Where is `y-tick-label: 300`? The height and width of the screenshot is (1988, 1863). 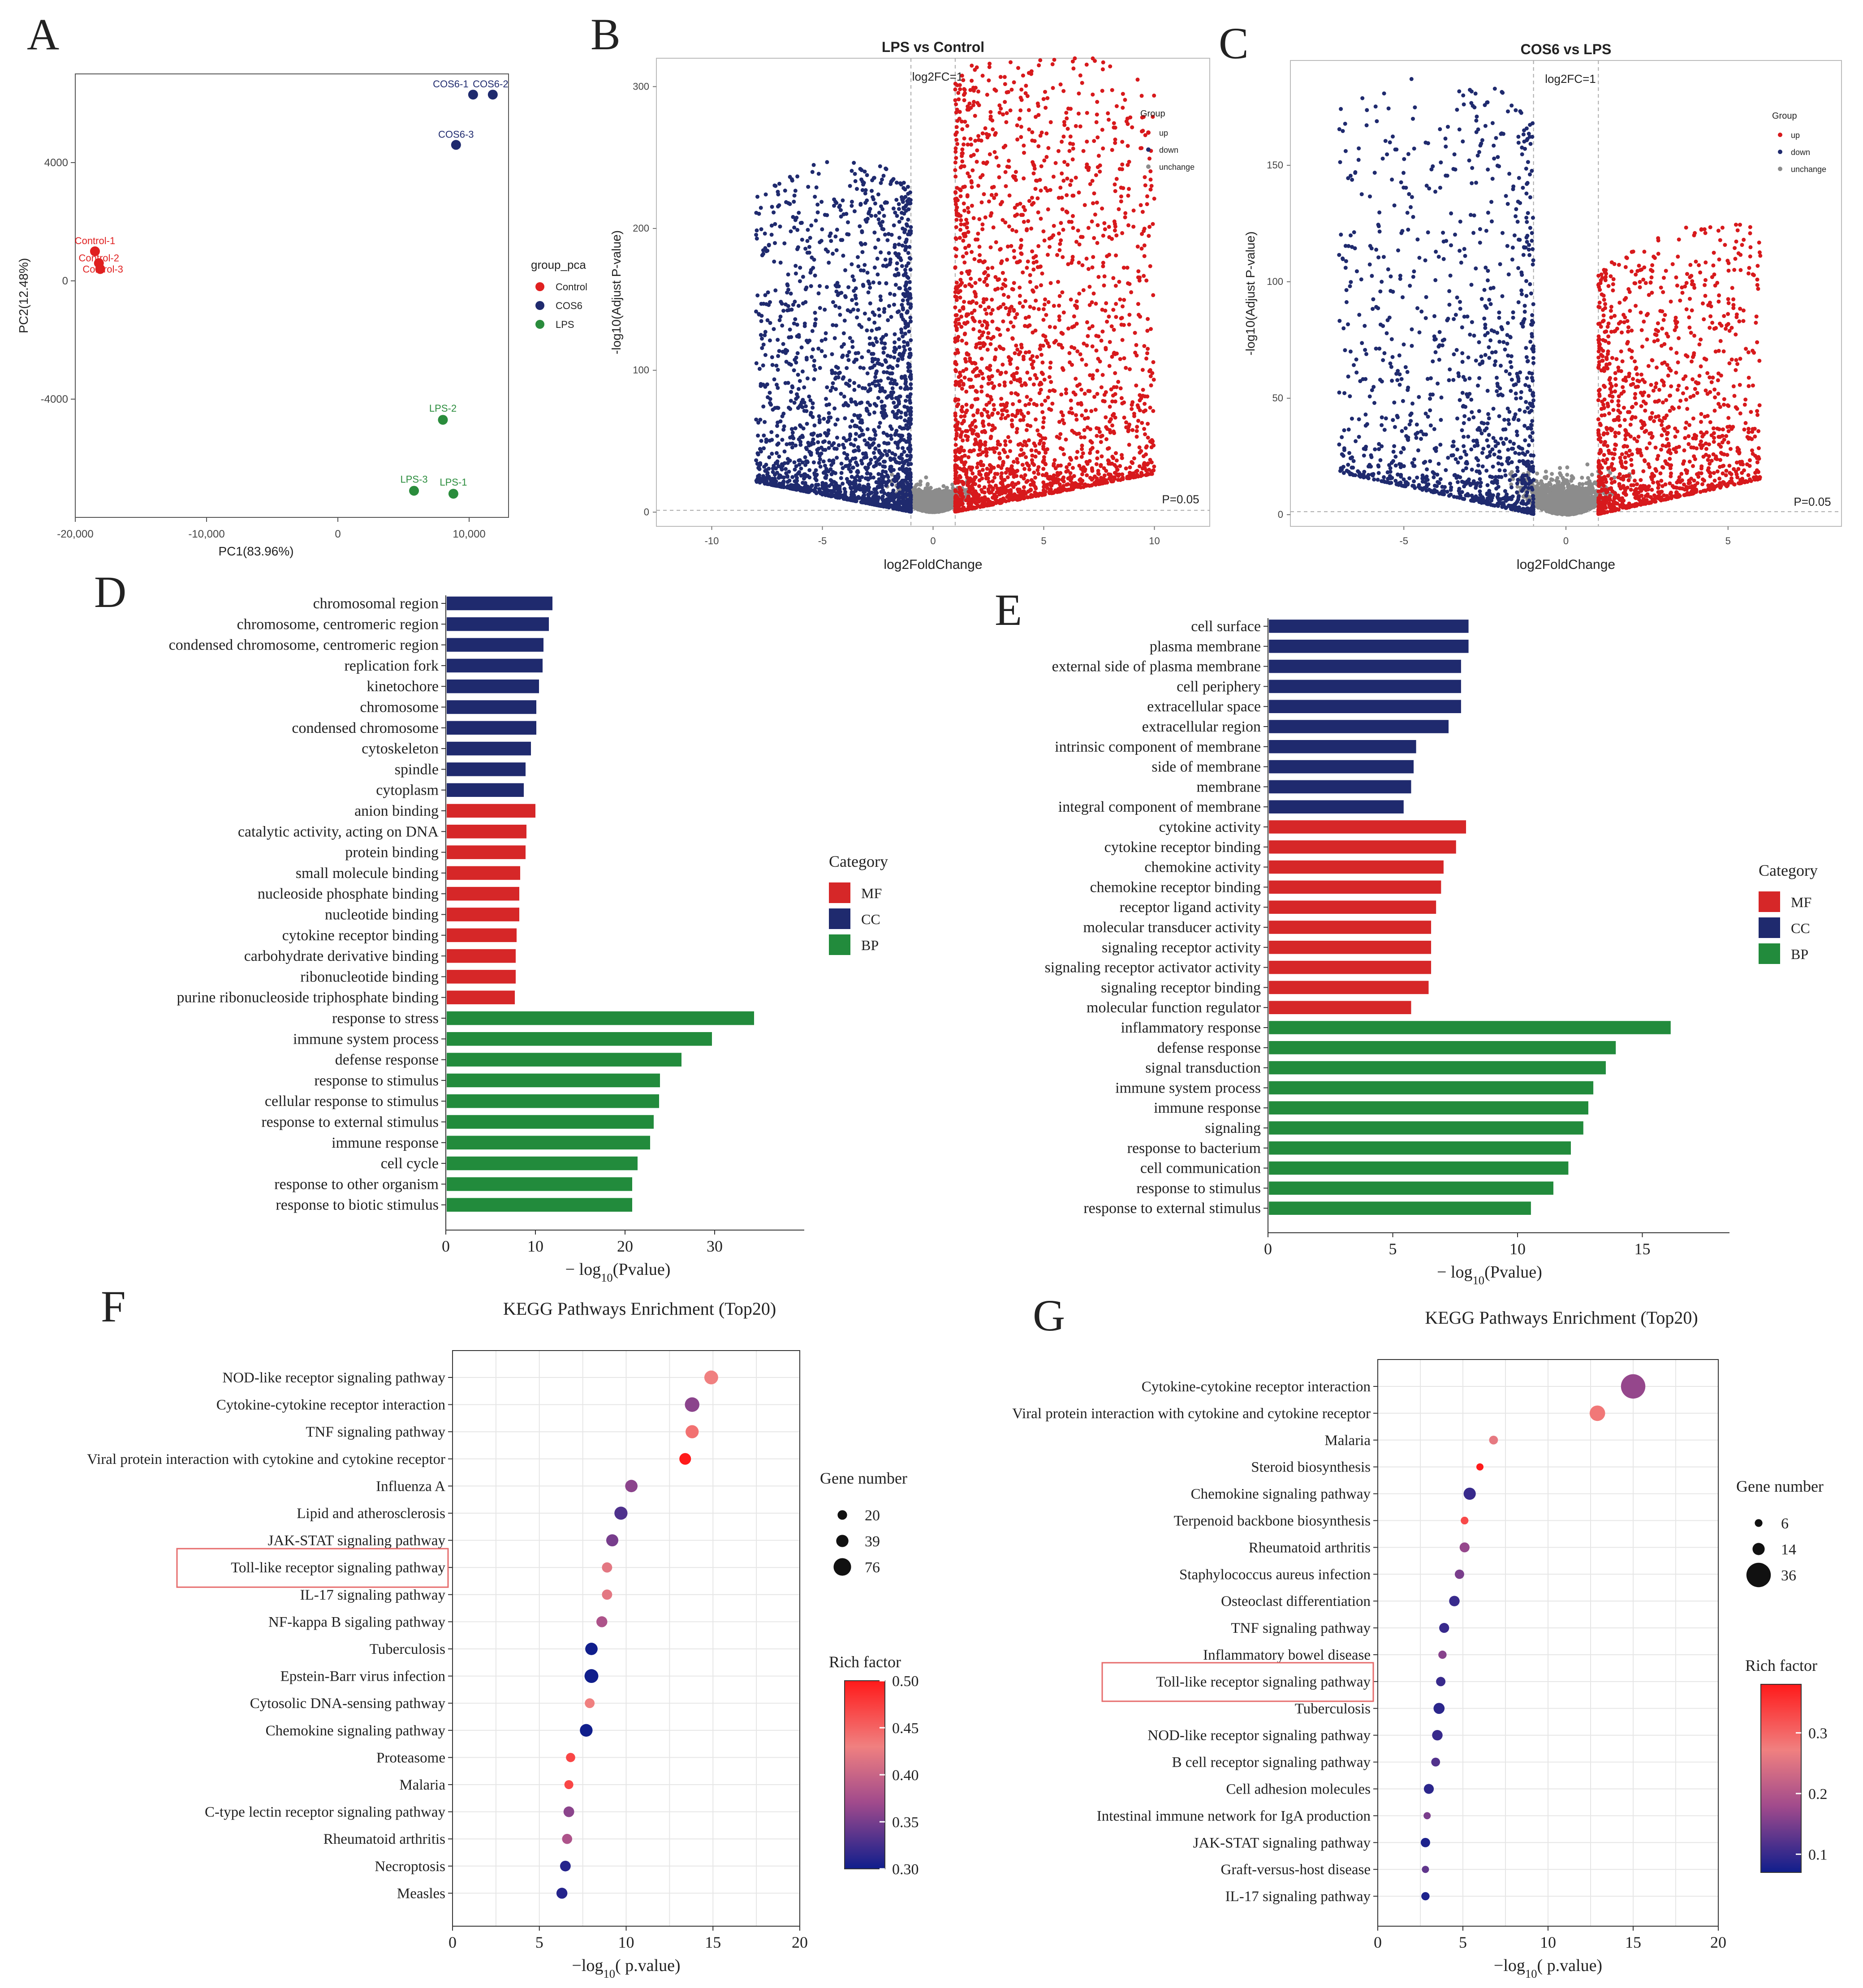 y-tick-label: 300 is located at coordinates (641, 86).